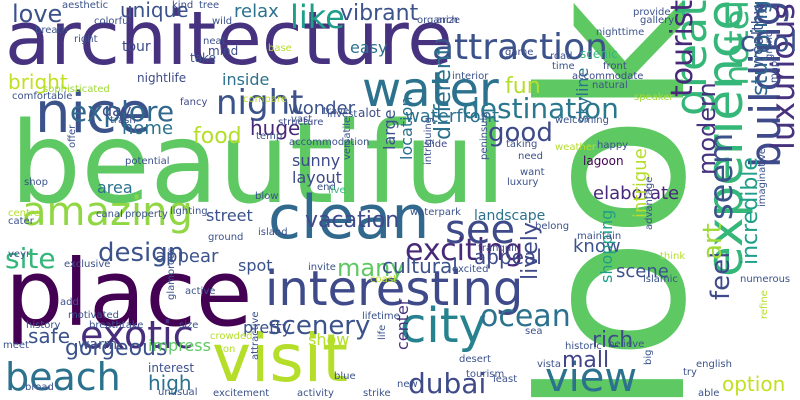 This screenshot has width=800, height=400. I want to click on word-huge: huge, so click(275, 128).